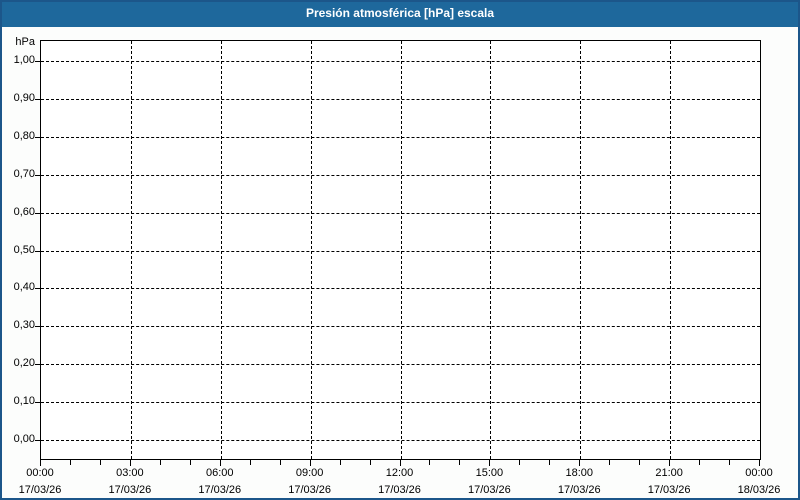 The width and height of the screenshot is (800, 500). Describe the element at coordinates (24, 287) in the screenshot. I see `y-axis-tick-label: 0,40` at that location.